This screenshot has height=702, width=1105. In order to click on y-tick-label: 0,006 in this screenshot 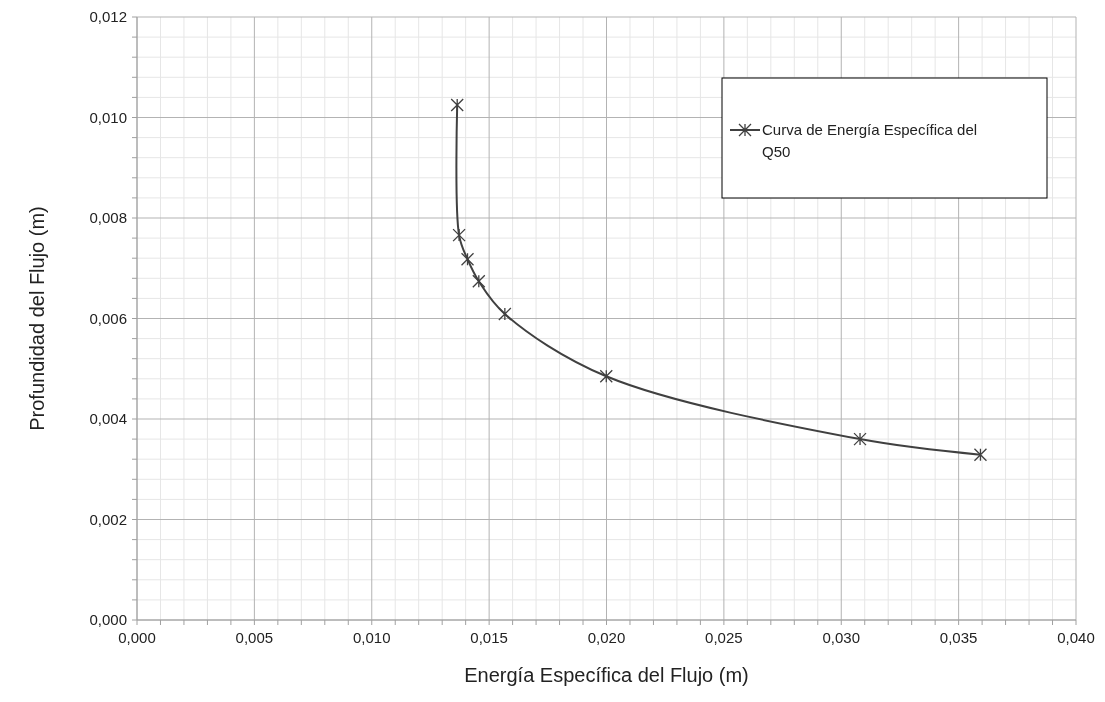, I will do `click(108, 318)`.